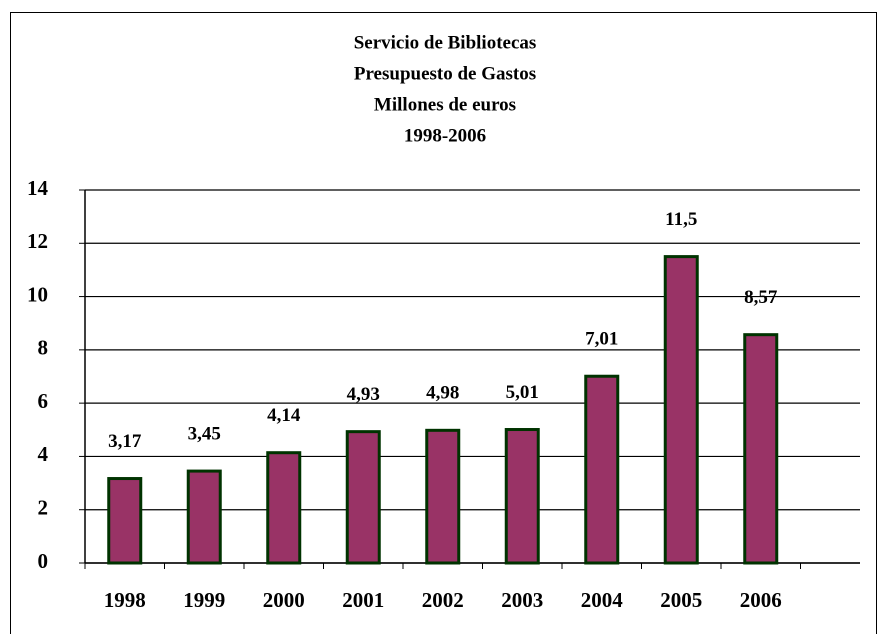  I want to click on value-label: 11,5, so click(681, 219).